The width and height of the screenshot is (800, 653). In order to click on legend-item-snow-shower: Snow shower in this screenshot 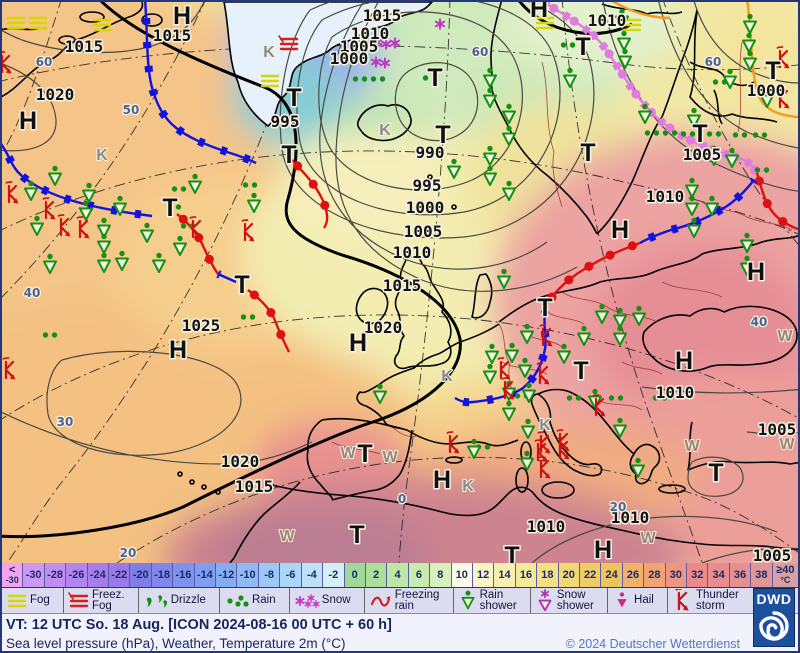, I will do `click(570, 600)`.